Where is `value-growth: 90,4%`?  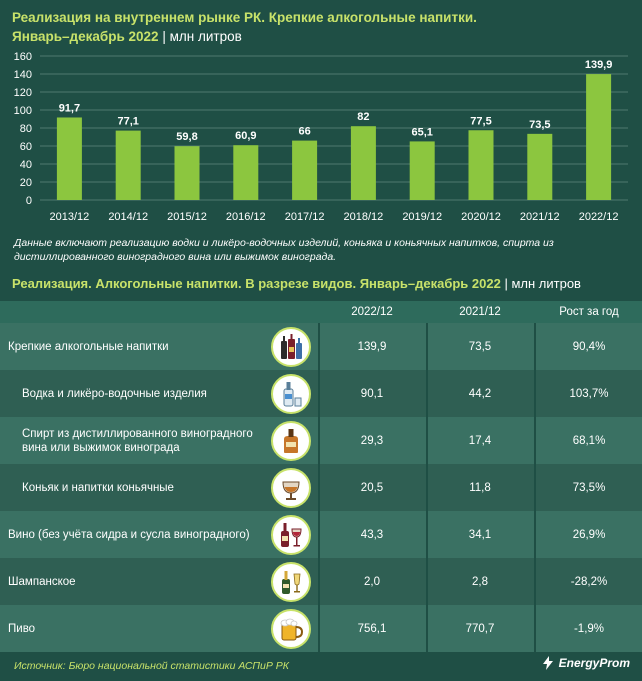
value-growth: 90,4% is located at coordinates (589, 346).